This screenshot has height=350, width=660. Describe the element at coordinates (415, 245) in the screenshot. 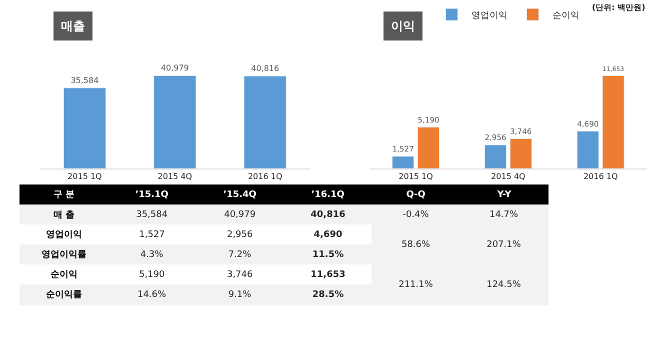

I see `text: 58.6%` at that location.